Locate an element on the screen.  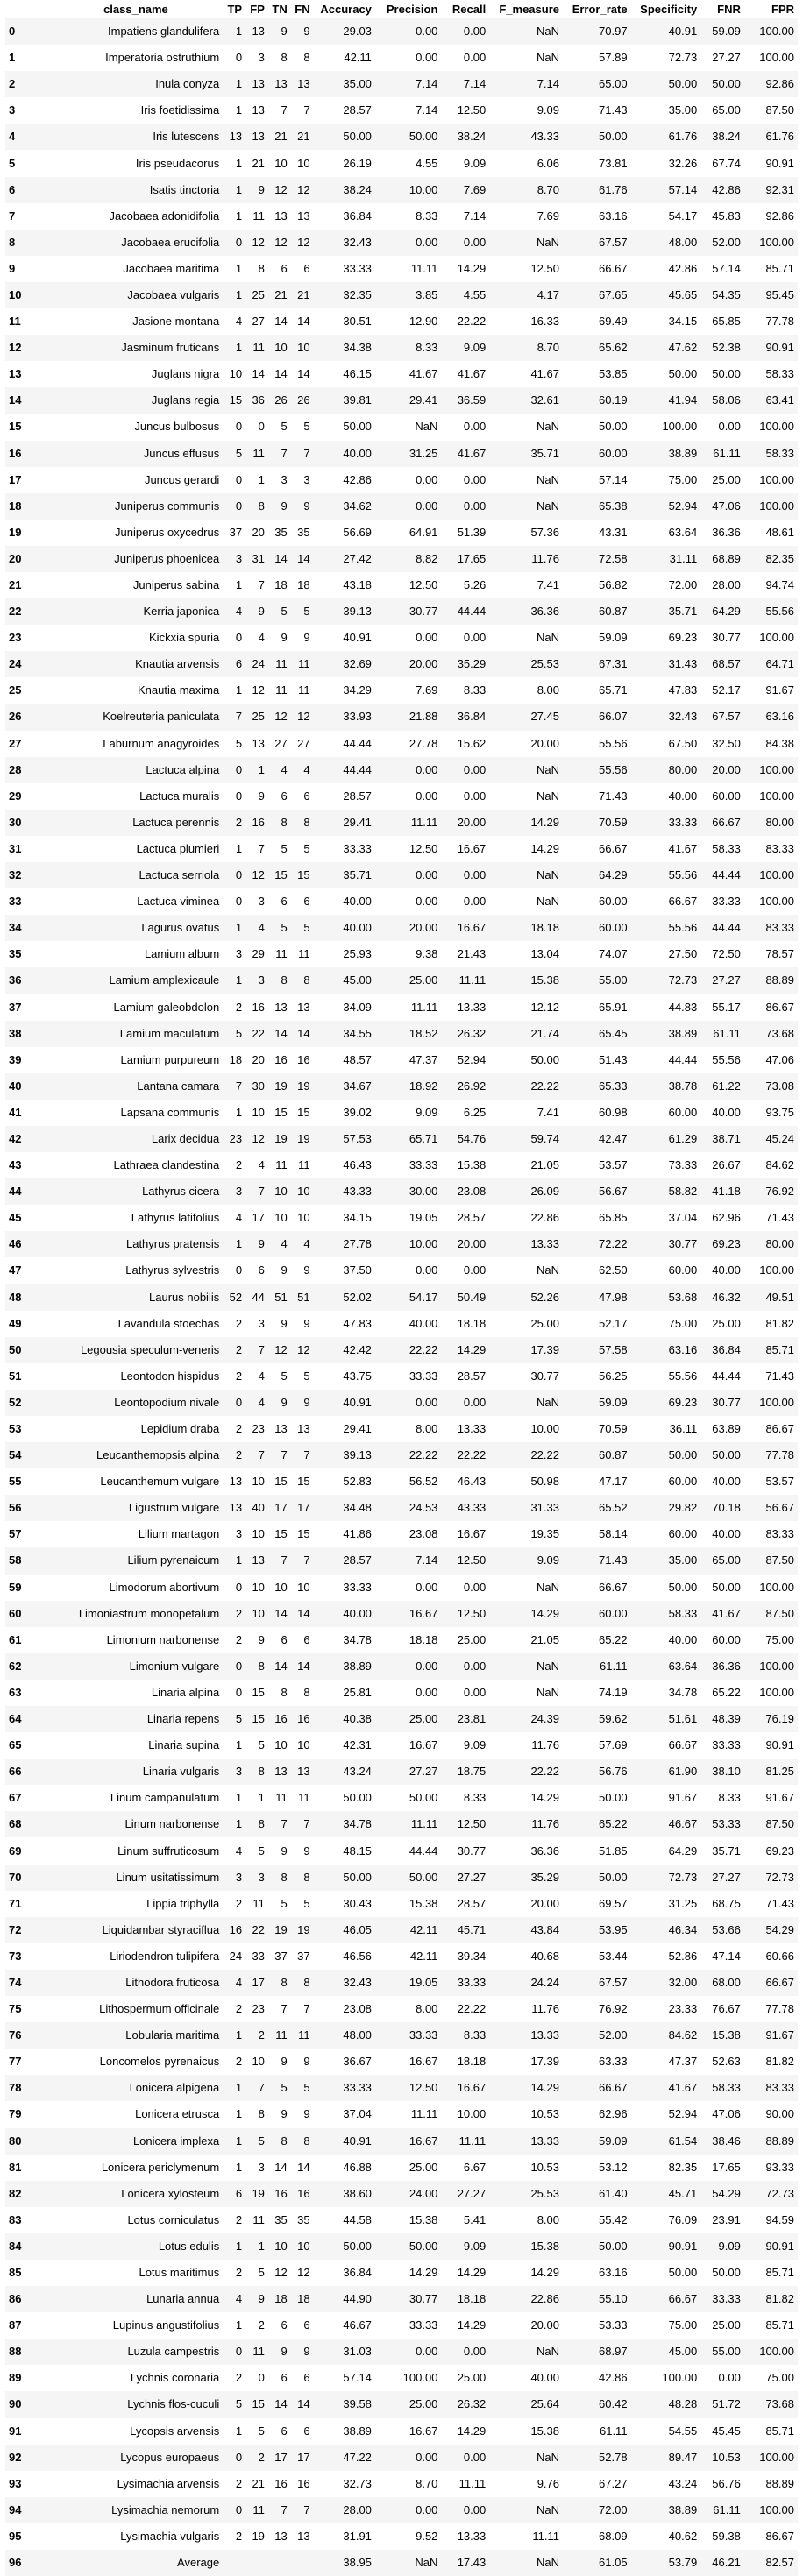
row-index: 37 is located at coordinates (27, 1007).